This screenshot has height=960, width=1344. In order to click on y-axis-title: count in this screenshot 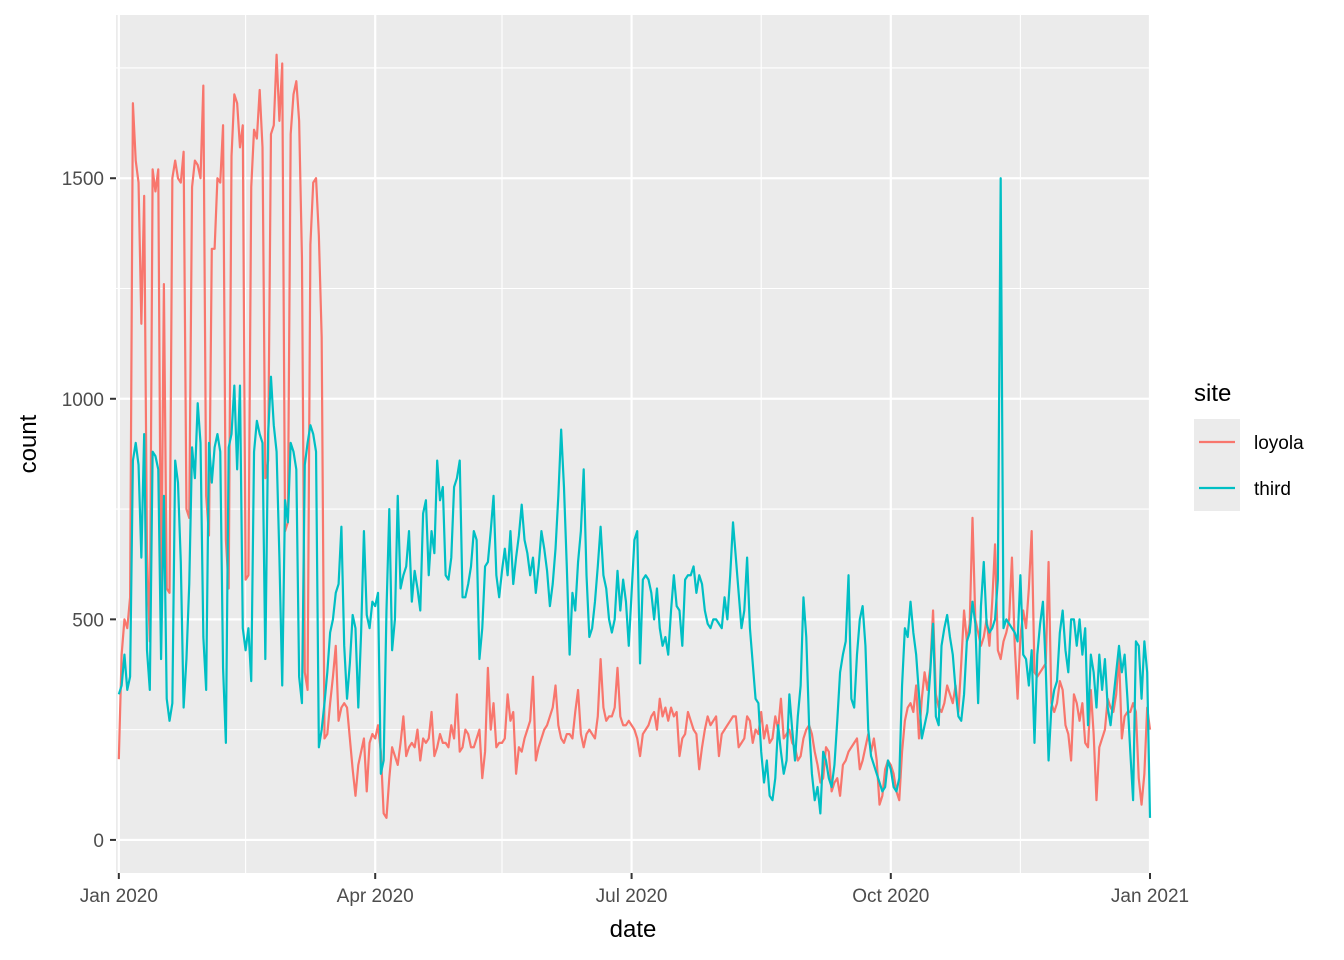, I will do `click(28, 443)`.